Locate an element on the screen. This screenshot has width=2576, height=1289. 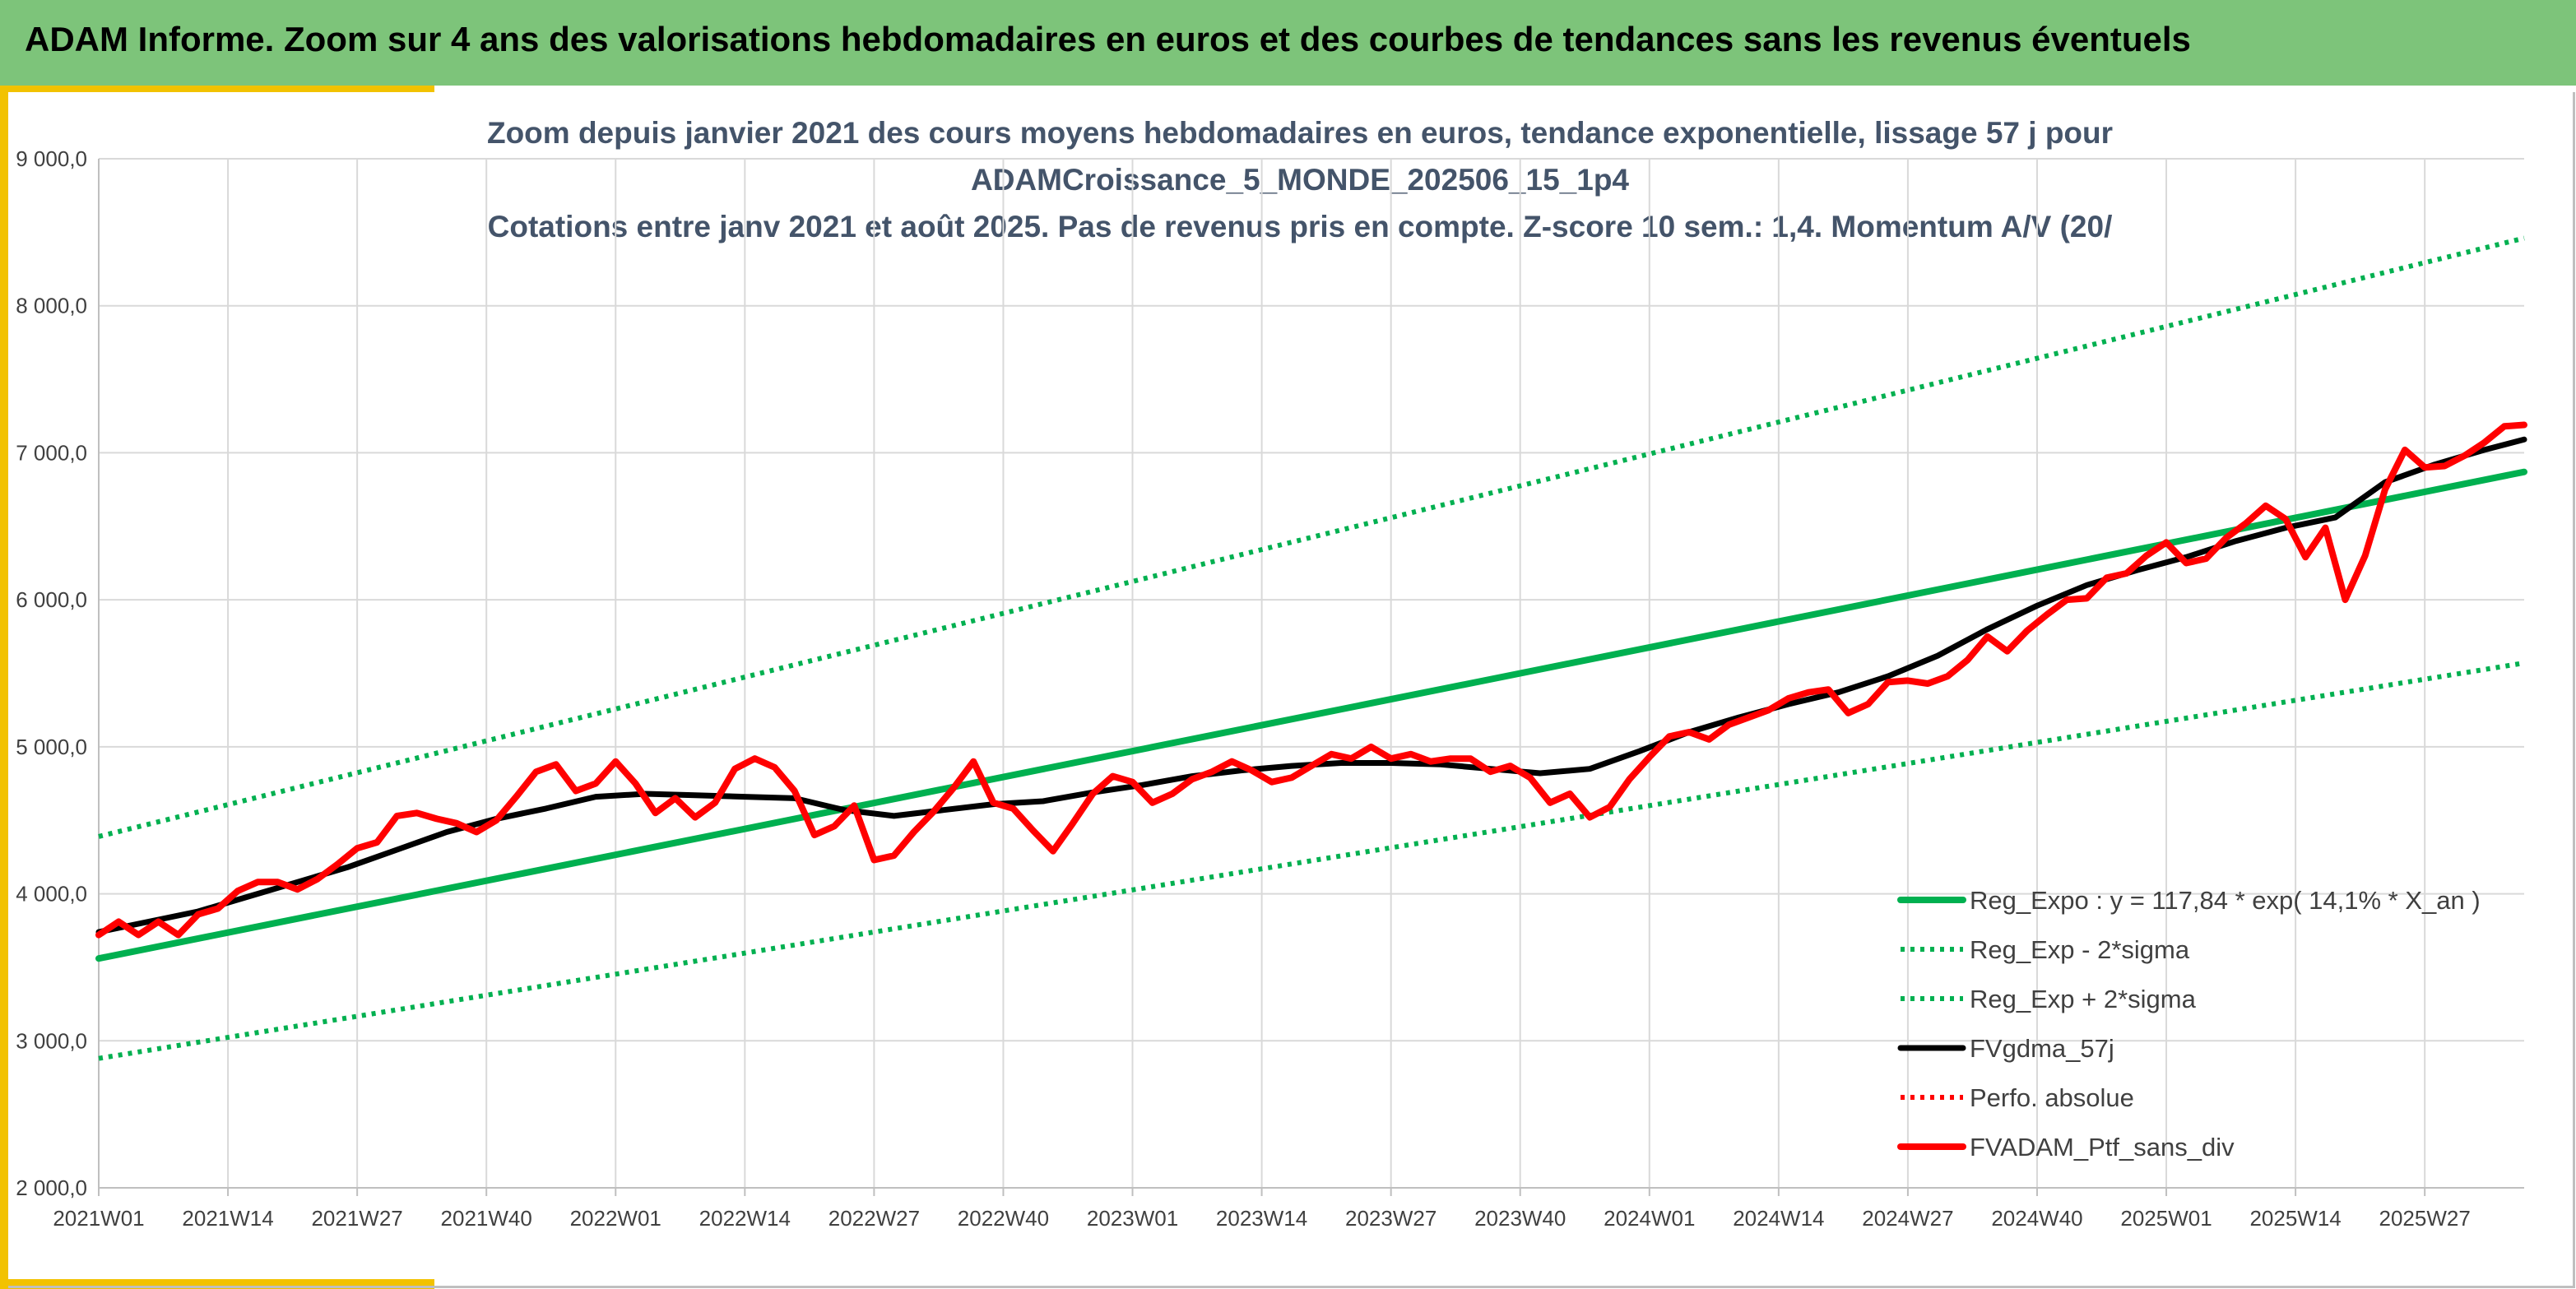
x-tick-label: 2025W01 is located at coordinates (2166, 1218).